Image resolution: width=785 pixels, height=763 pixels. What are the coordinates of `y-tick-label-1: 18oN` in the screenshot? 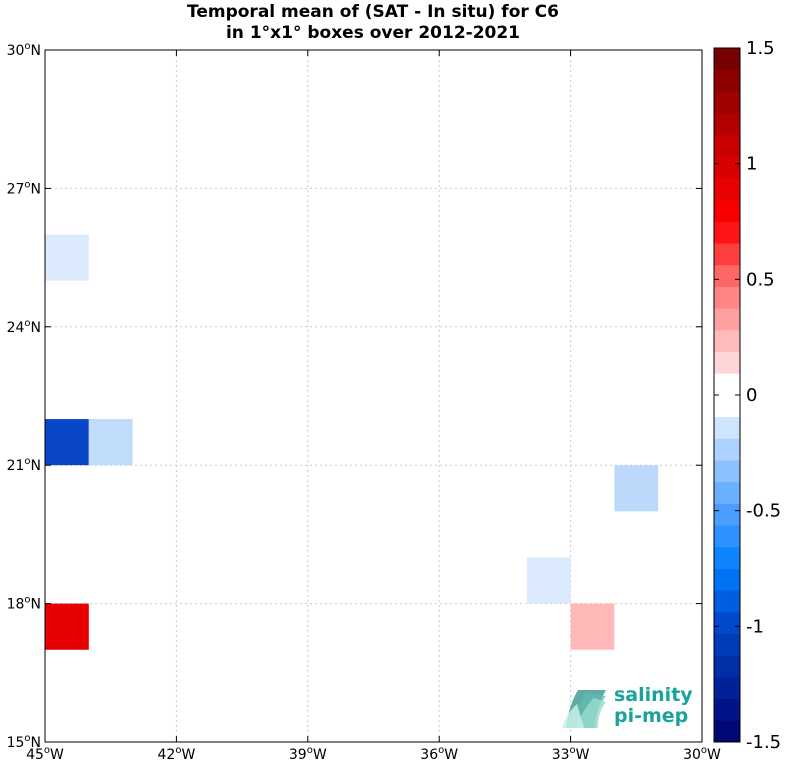 It's located at (24, 604).